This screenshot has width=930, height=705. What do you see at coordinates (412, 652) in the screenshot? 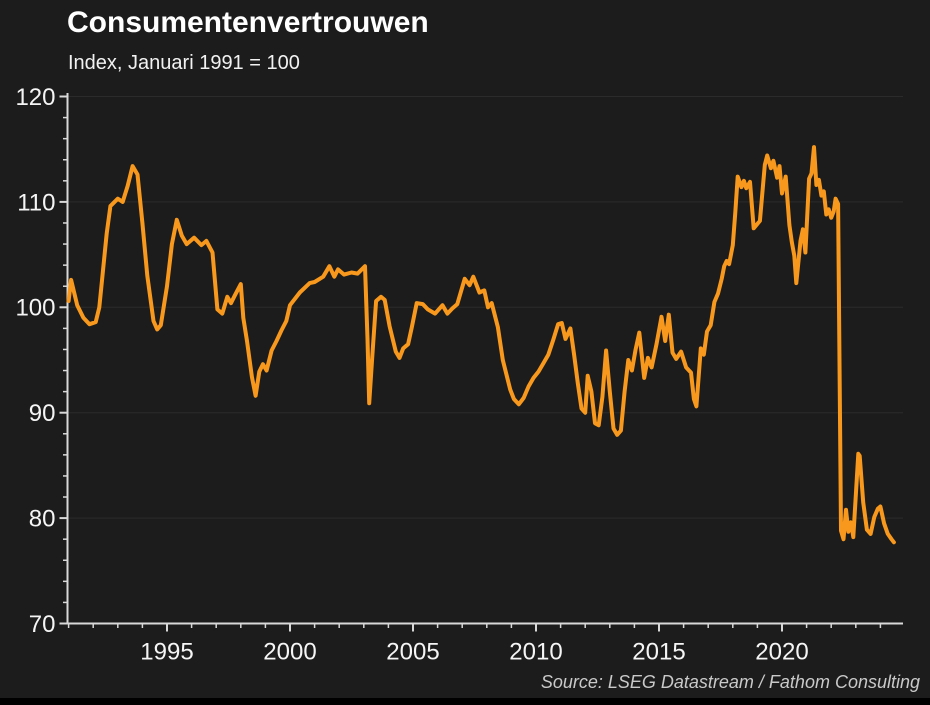
I see `x-axis-tick-label: 2005` at bounding box center [412, 652].